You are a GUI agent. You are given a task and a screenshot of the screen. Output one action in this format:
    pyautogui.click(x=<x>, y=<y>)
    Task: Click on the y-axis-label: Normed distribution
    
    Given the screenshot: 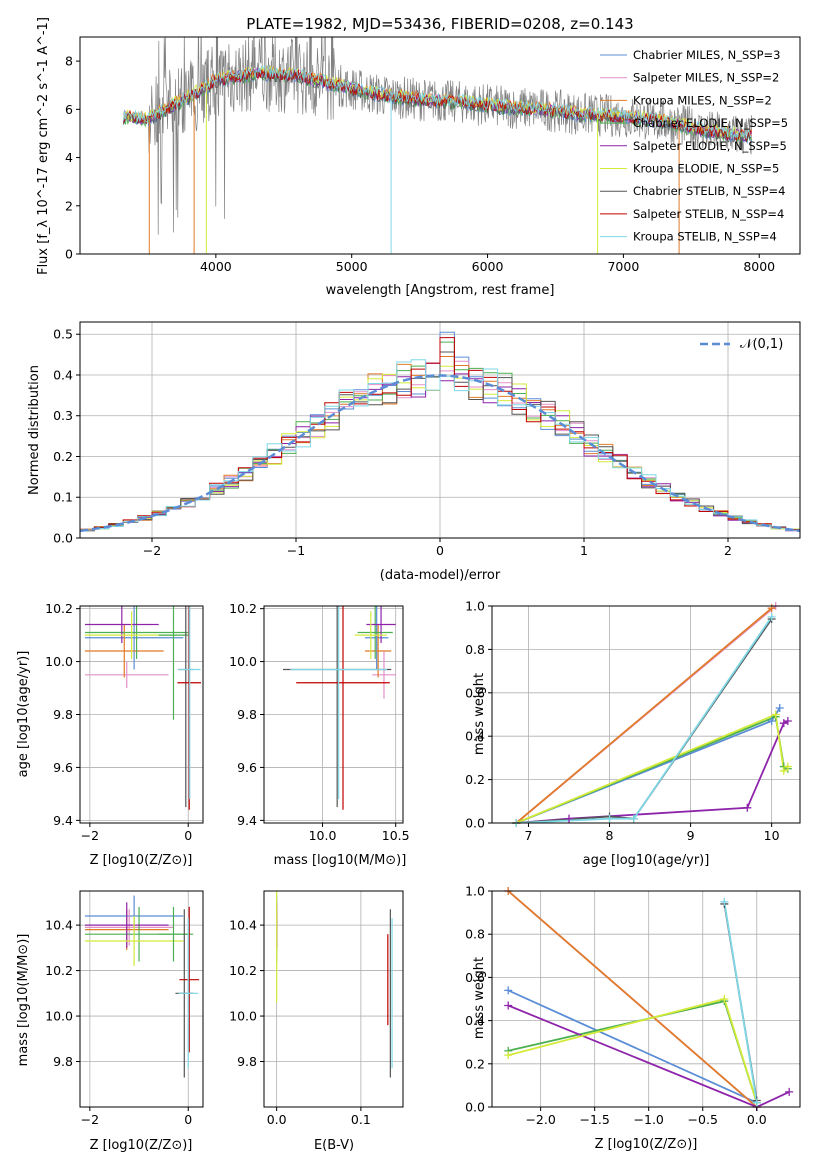 What is the action you would take?
    pyautogui.click(x=34, y=430)
    